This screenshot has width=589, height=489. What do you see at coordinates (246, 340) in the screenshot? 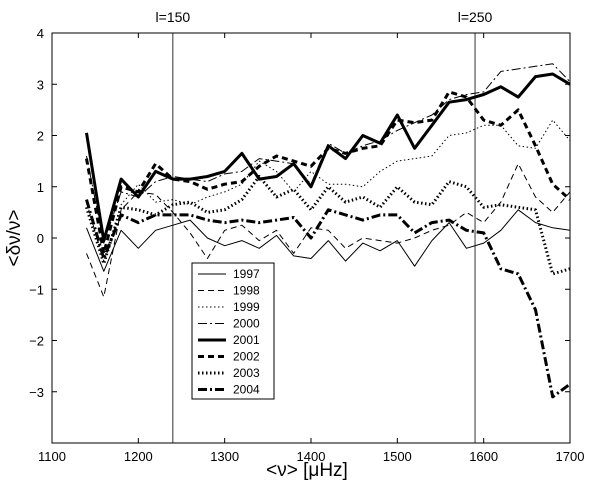
I see `legend-label-2001: 2001` at bounding box center [246, 340].